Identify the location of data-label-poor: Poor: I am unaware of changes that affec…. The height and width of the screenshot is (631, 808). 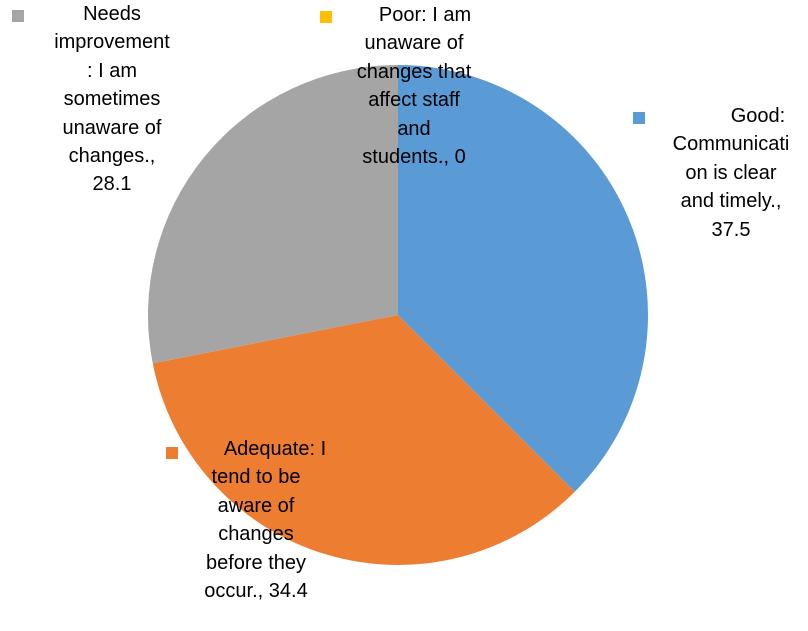
(414, 86).